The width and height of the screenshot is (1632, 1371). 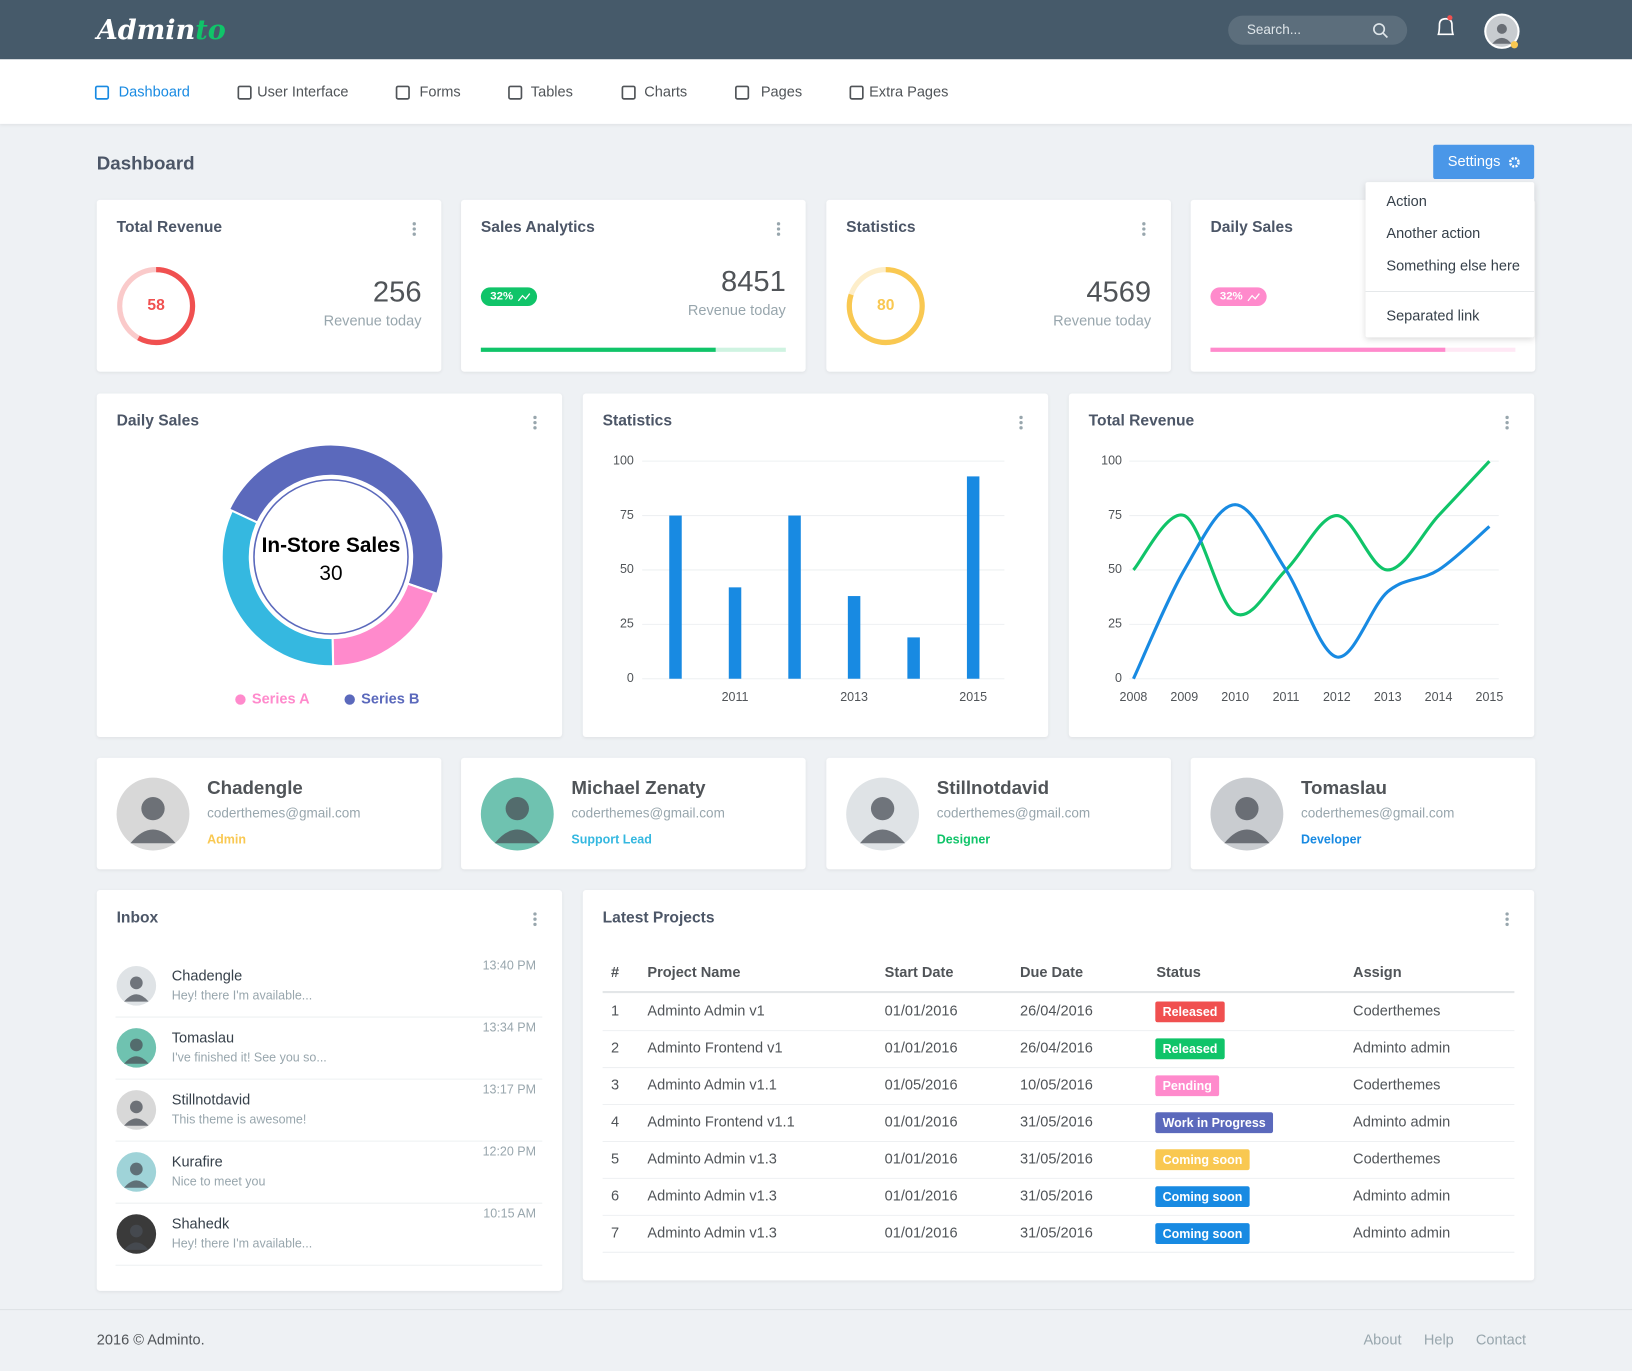 What do you see at coordinates (1453, 266) in the screenshot?
I see `dropdown-item: Something else here` at bounding box center [1453, 266].